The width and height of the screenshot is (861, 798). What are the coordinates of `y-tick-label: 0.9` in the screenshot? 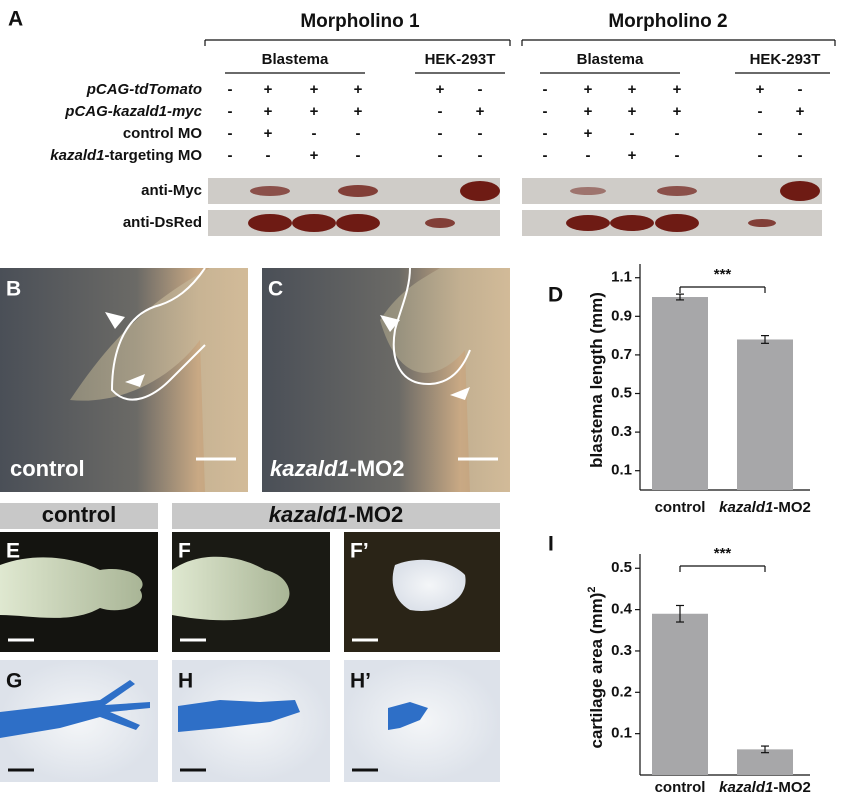 It's located at (621, 315).